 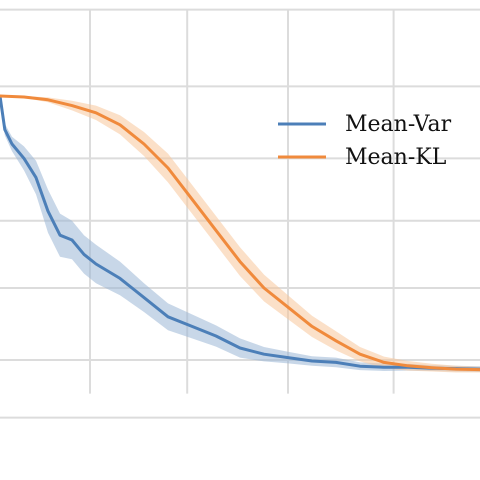 What do you see at coordinates (398, 124) in the screenshot?
I see `legend-label-mean-var: Mean-Var` at bounding box center [398, 124].